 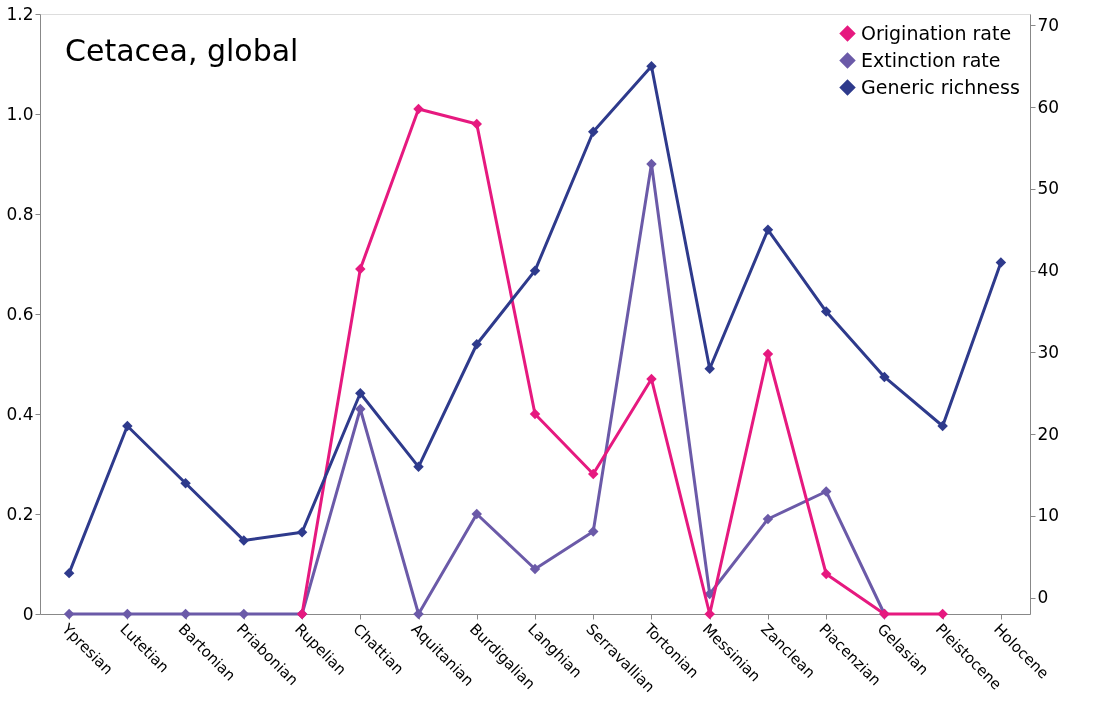 I want to click on legend-label: Extinction rate, so click(x=931, y=59).